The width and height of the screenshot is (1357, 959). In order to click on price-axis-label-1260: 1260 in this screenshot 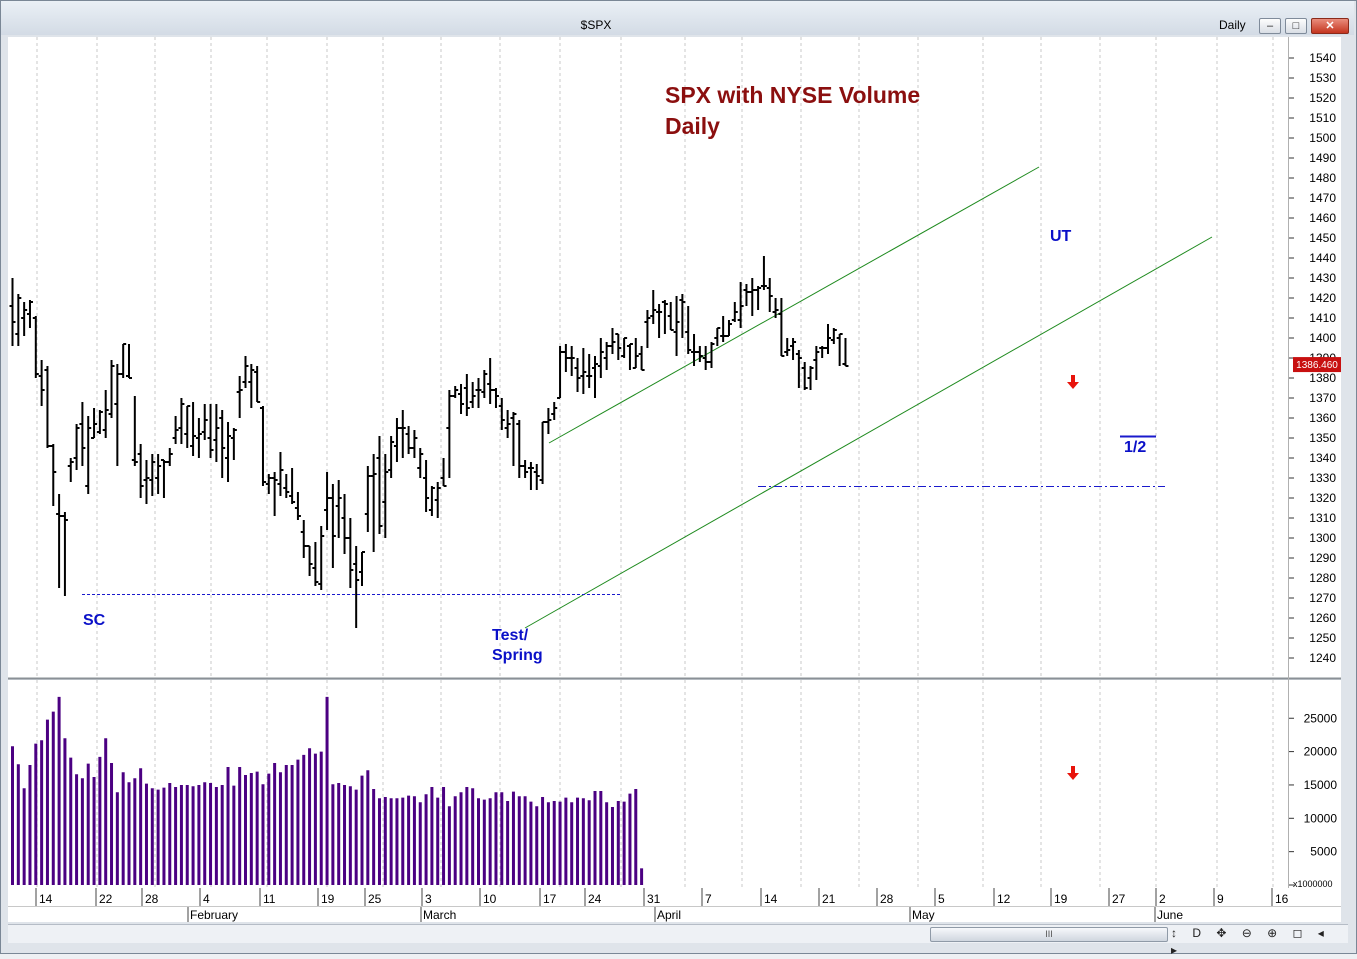, I will do `click(1322, 618)`.